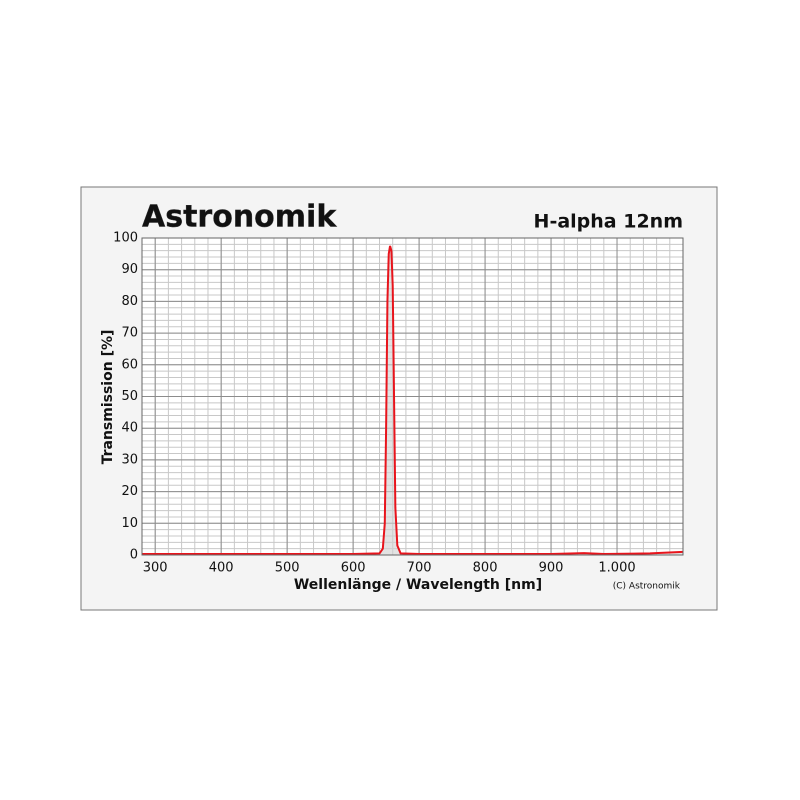 This screenshot has width=800, height=800. I want to click on x-tick-label: 800, so click(485, 568).